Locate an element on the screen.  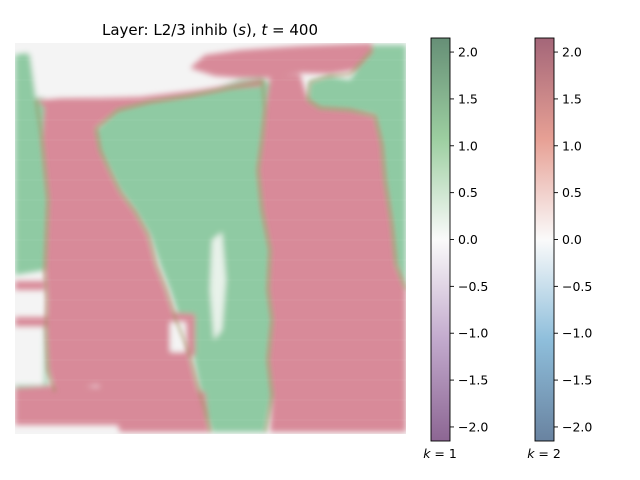
colorbar-k1-ticks: 2.0 1.5 1.0 0.5 0.0 −0.5 −1.0 −1.5 −2.0 is located at coordinates (469, 239).